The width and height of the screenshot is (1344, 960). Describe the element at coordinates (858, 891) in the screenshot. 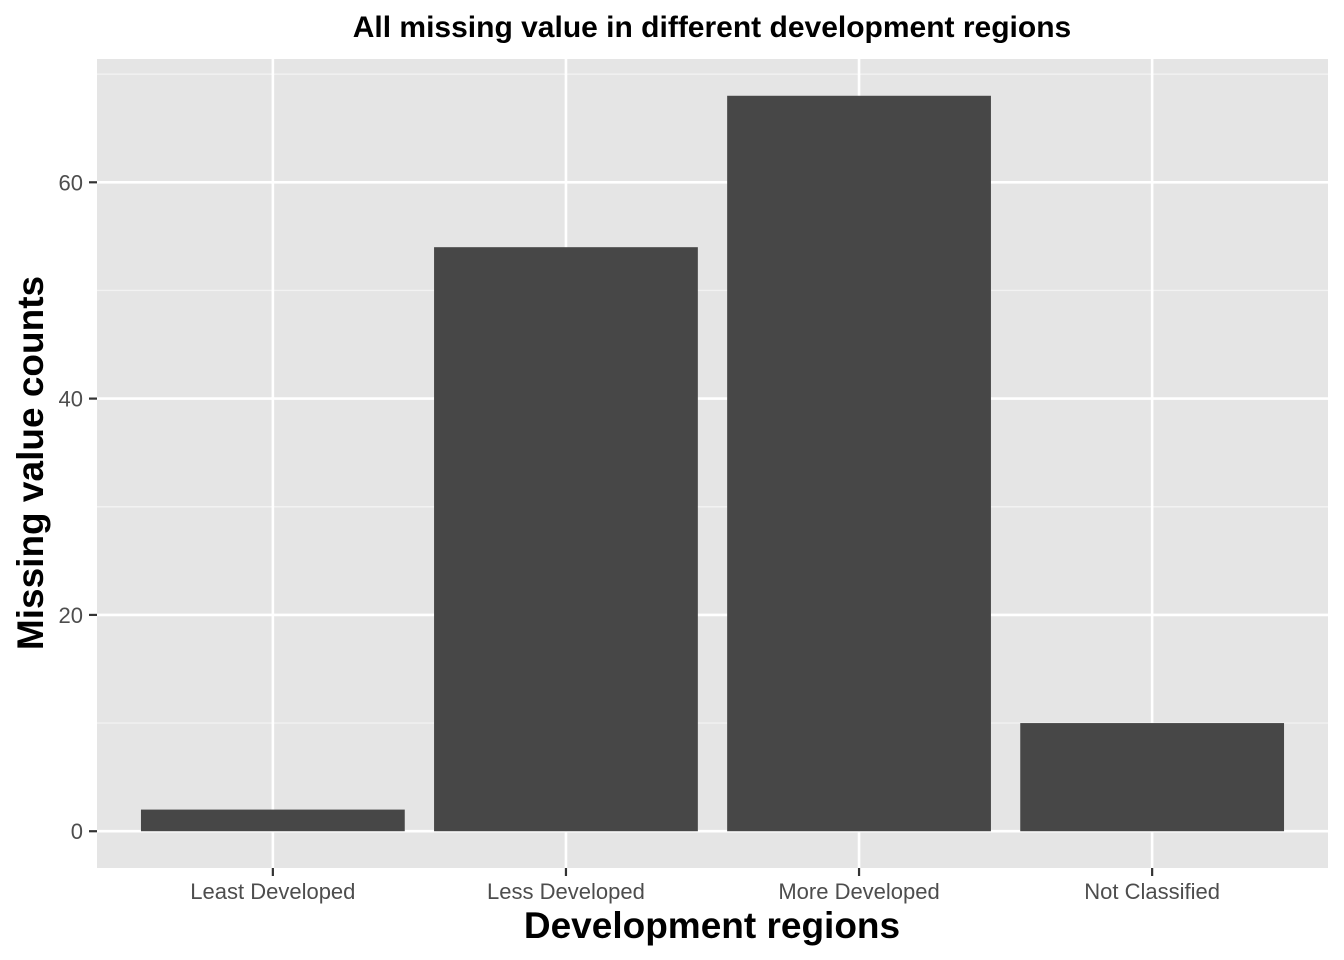

I see `x-tick-label: More Developed` at that location.